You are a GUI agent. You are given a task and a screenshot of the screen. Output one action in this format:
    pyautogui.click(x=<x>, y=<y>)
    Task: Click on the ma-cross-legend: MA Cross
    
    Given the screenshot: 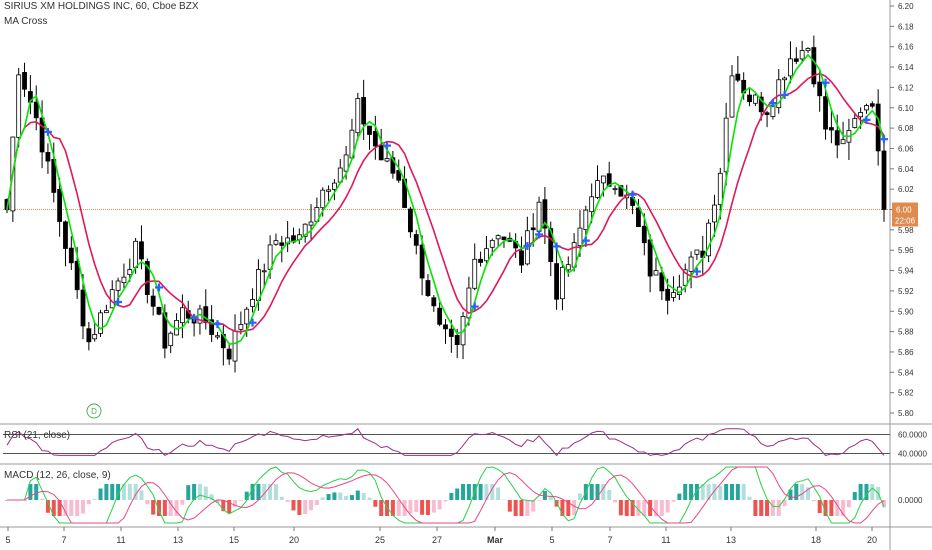 What is the action you would take?
    pyautogui.click(x=26, y=21)
    